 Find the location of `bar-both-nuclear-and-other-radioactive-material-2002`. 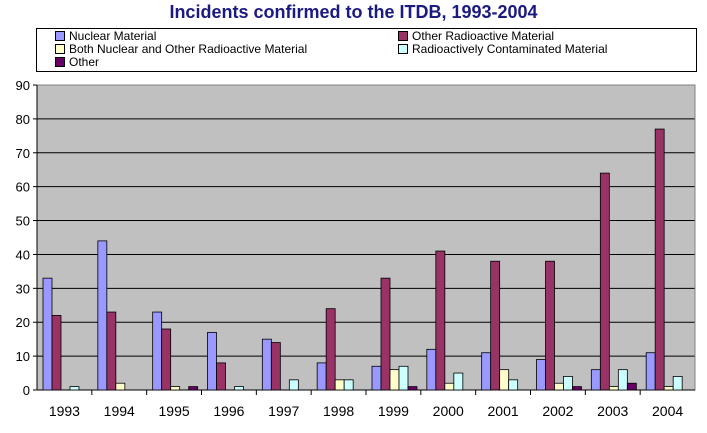

bar-both-nuclear-and-other-radioactive-material-2002 is located at coordinates (559, 386).